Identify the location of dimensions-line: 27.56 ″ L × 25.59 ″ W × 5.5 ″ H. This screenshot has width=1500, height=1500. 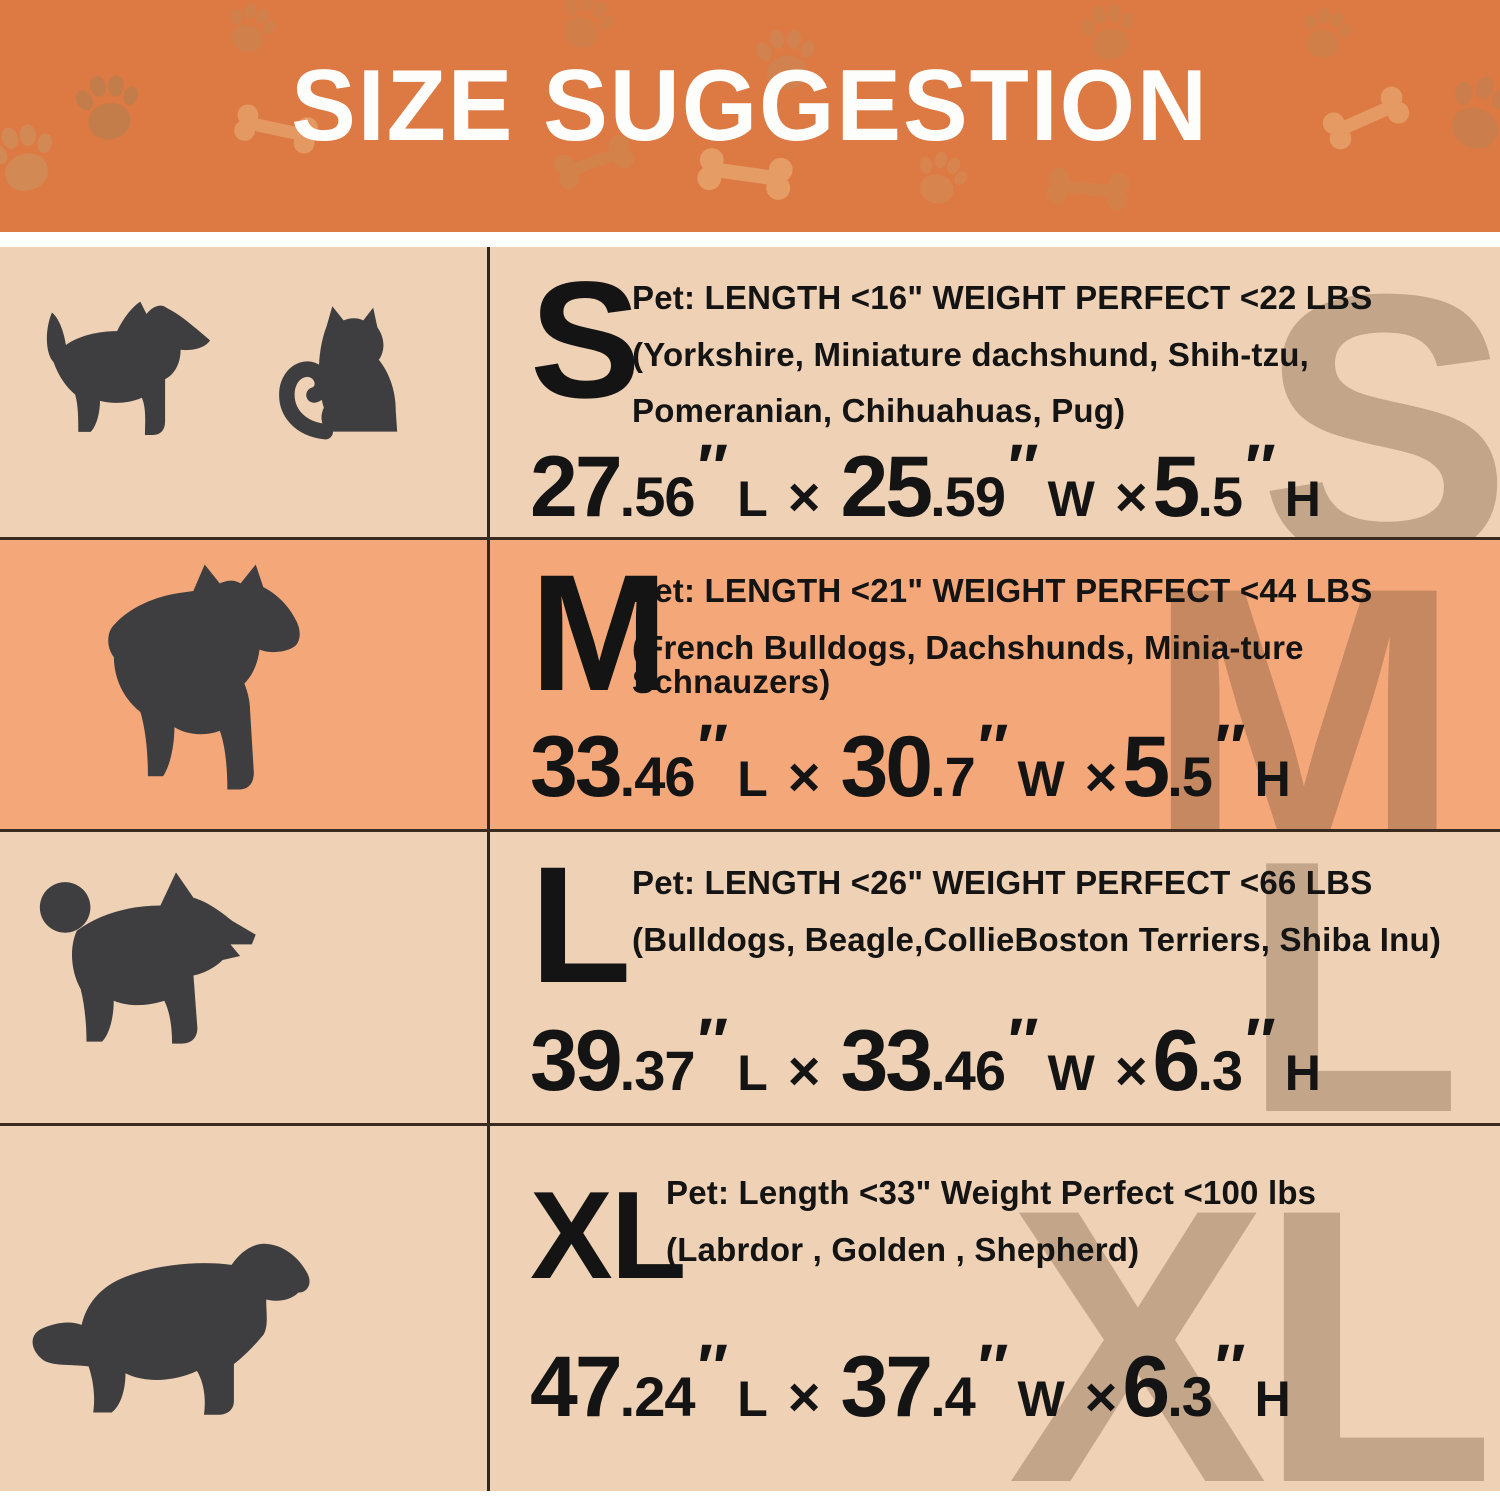
(1006, 484).